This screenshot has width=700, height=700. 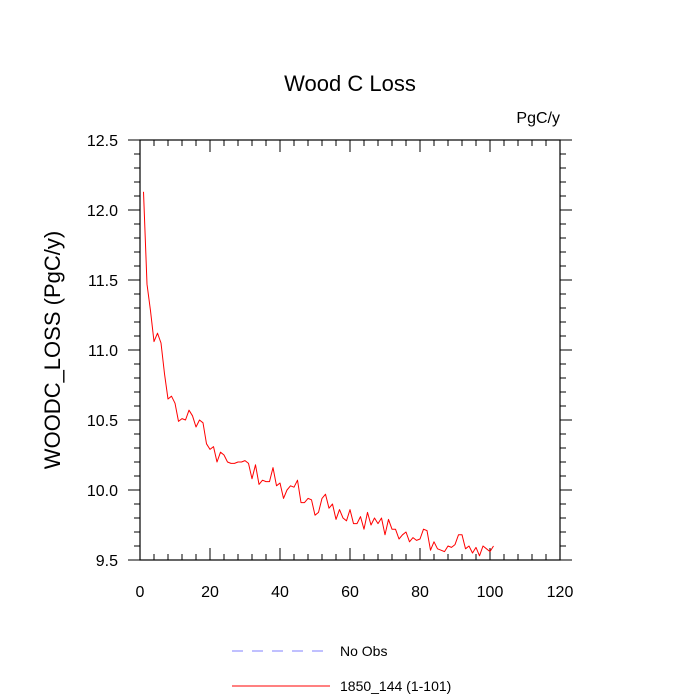 I want to click on y-tick-label: 11.0, so click(x=103, y=351).